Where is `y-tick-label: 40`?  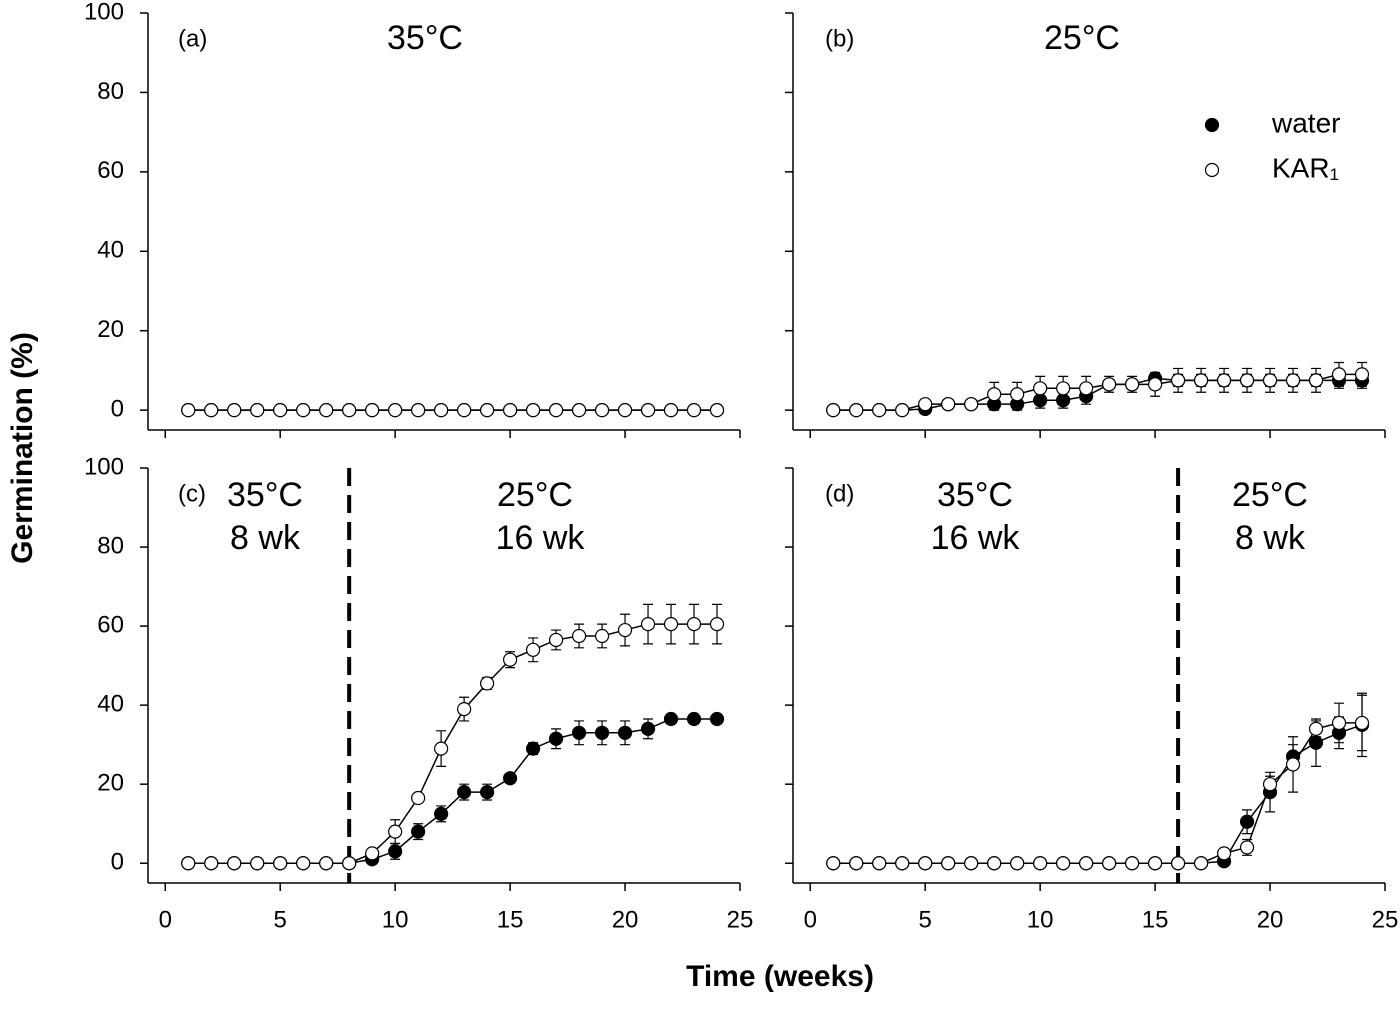
y-tick-label: 40 is located at coordinates (110, 250).